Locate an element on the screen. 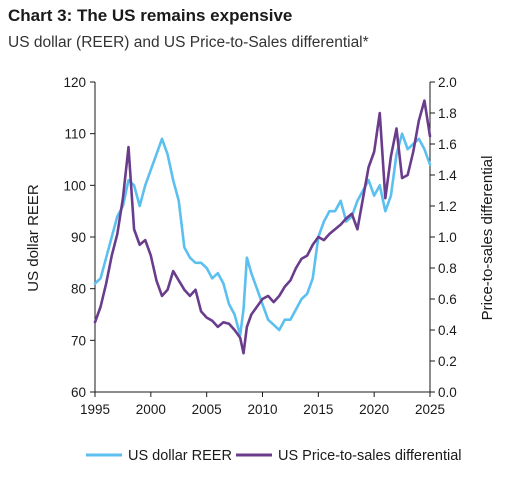 The width and height of the screenshot is (524, 477). y-right-tick-label: 0.0 is located at coordinates (447, 392).